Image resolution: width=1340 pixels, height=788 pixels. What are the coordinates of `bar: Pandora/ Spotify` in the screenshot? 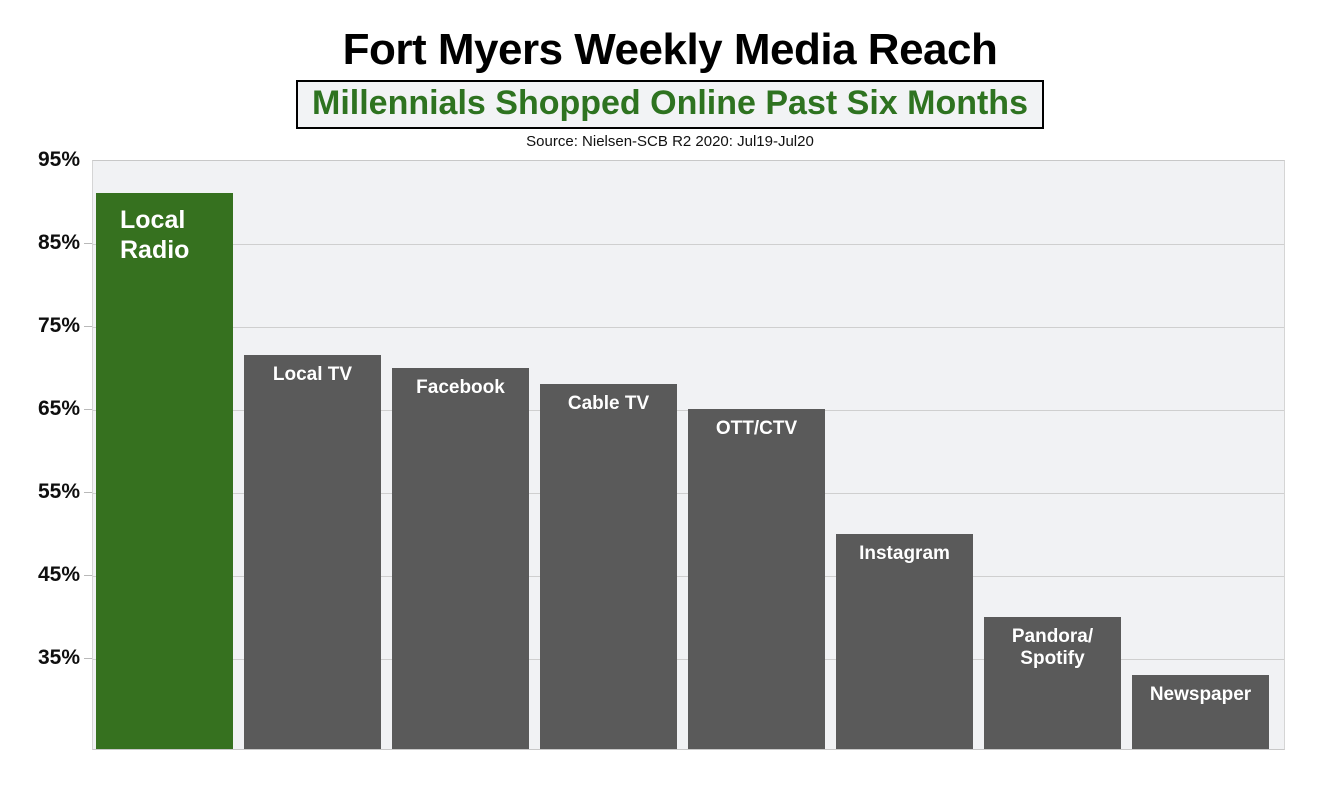 It's located at (1052, 682).